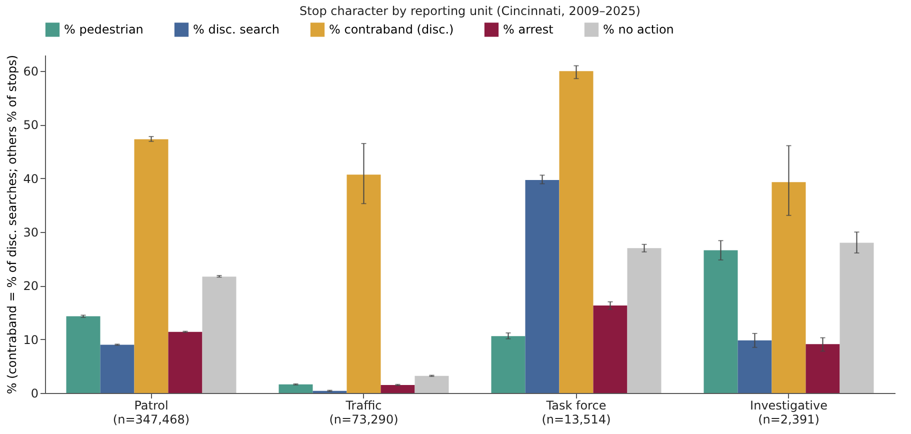 The width and height of the screenshot is (911, 434). Describe the element at coordinates (236, 29) in the screenshot. I see `legend-label: % disc. search` at that location.